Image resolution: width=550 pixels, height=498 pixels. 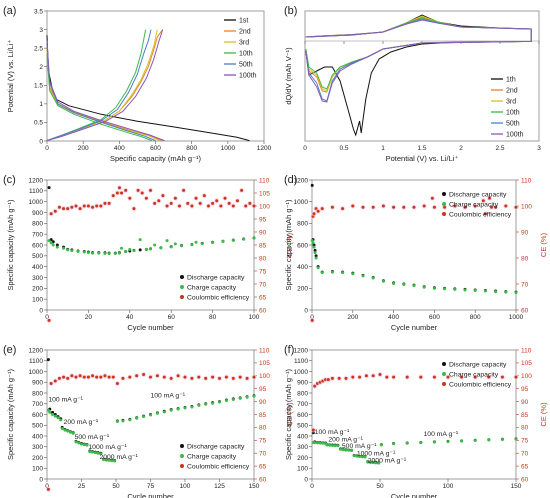 I want to click on y-tick-label: 3, so click(x=41, y=30).